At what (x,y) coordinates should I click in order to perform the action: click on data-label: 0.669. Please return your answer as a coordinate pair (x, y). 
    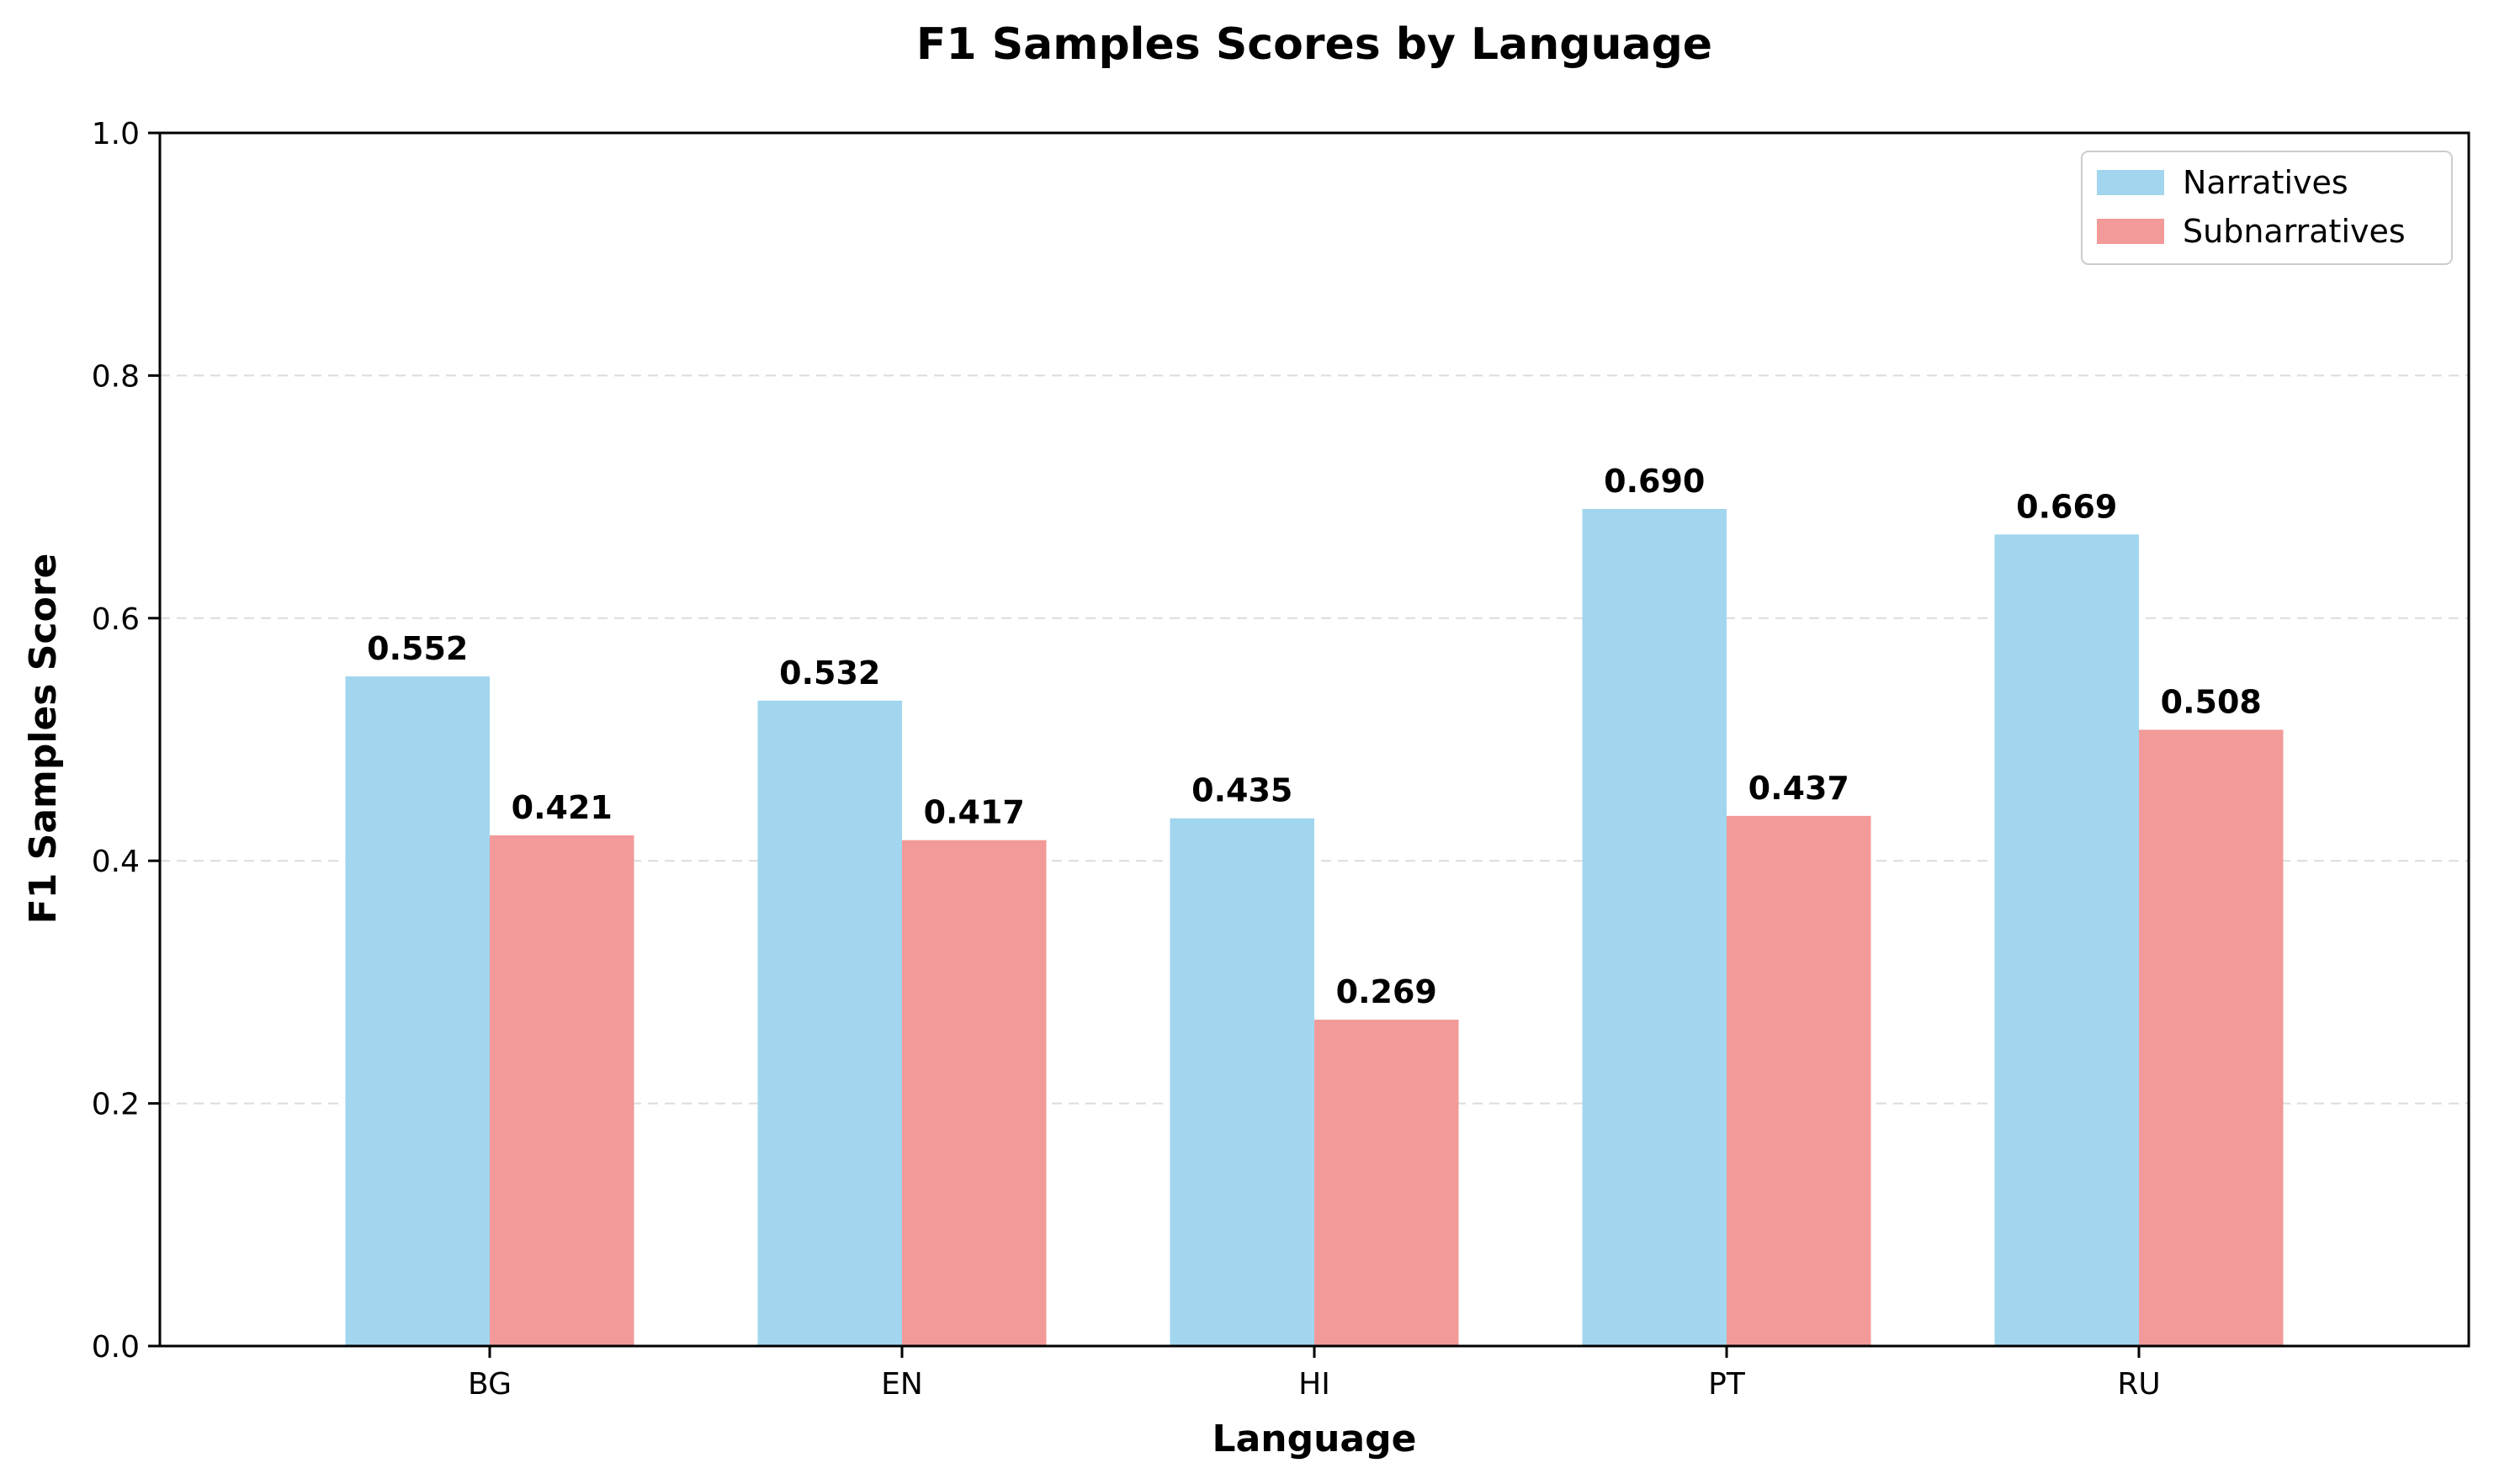
    Looking at the image, I should click on (2066, 506).